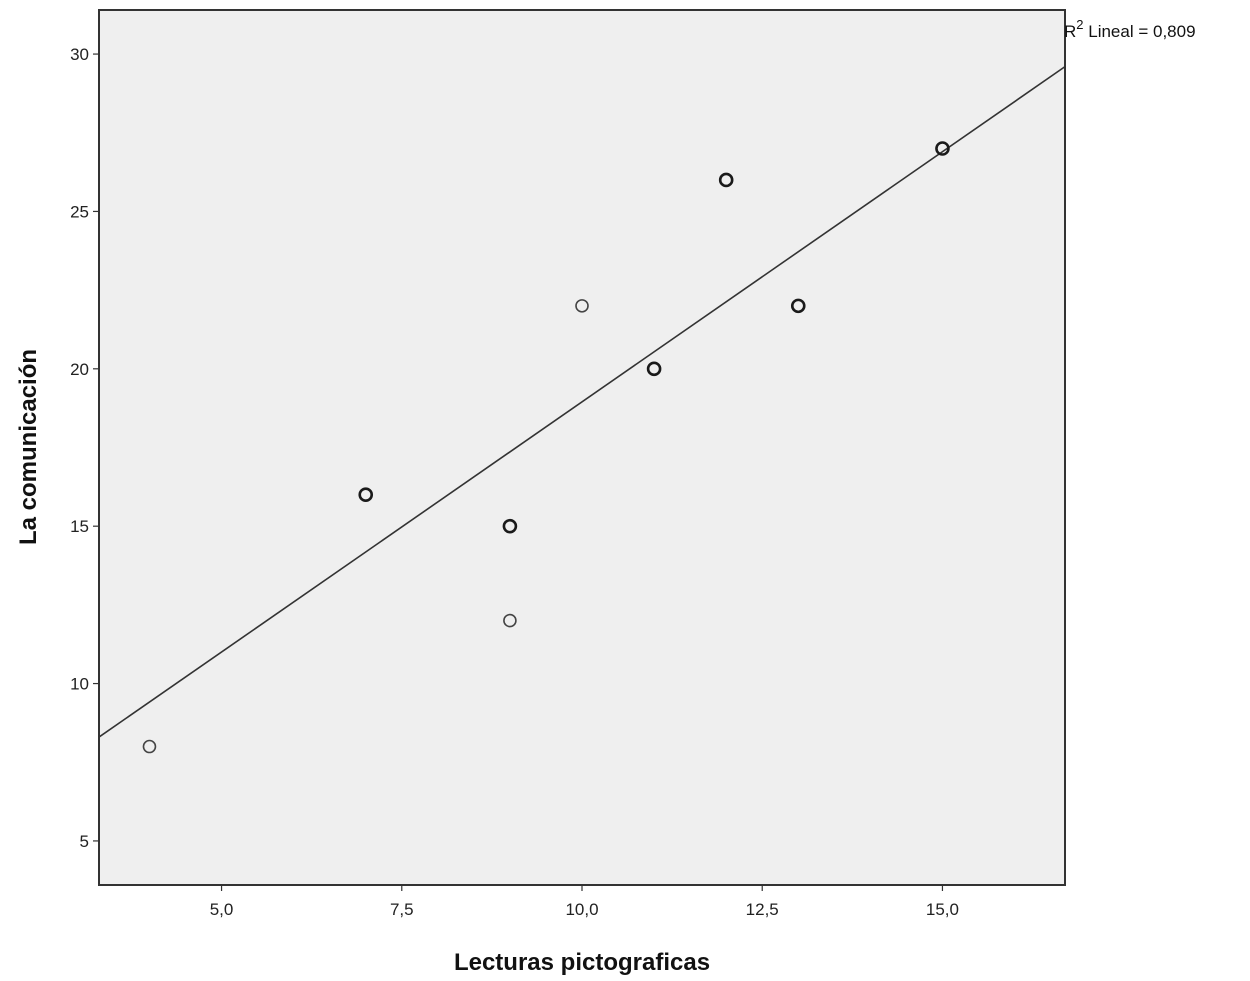 Image resolution: width=1250 pixels, height=981 pixels. I want to click on x-axis: 5,0 7,5 10,0 12,5 15,0, so click(584, 902).